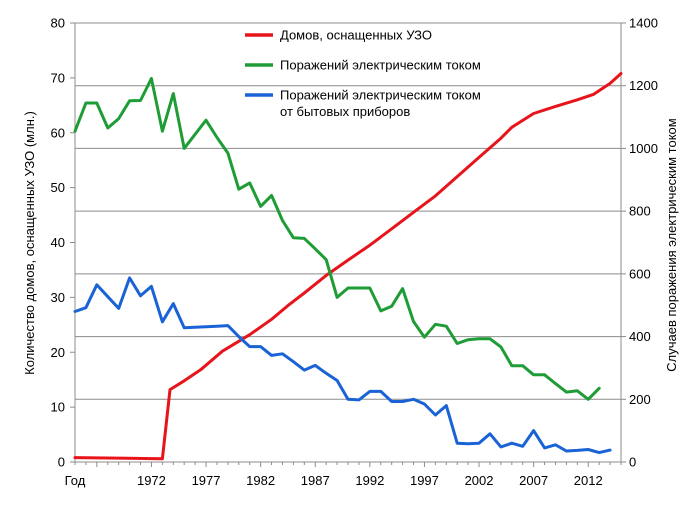  What do you see at coordinates (643, 148) in the screenshot?
I see `right-tick-label: 1000` at bounding box center [643, 148].